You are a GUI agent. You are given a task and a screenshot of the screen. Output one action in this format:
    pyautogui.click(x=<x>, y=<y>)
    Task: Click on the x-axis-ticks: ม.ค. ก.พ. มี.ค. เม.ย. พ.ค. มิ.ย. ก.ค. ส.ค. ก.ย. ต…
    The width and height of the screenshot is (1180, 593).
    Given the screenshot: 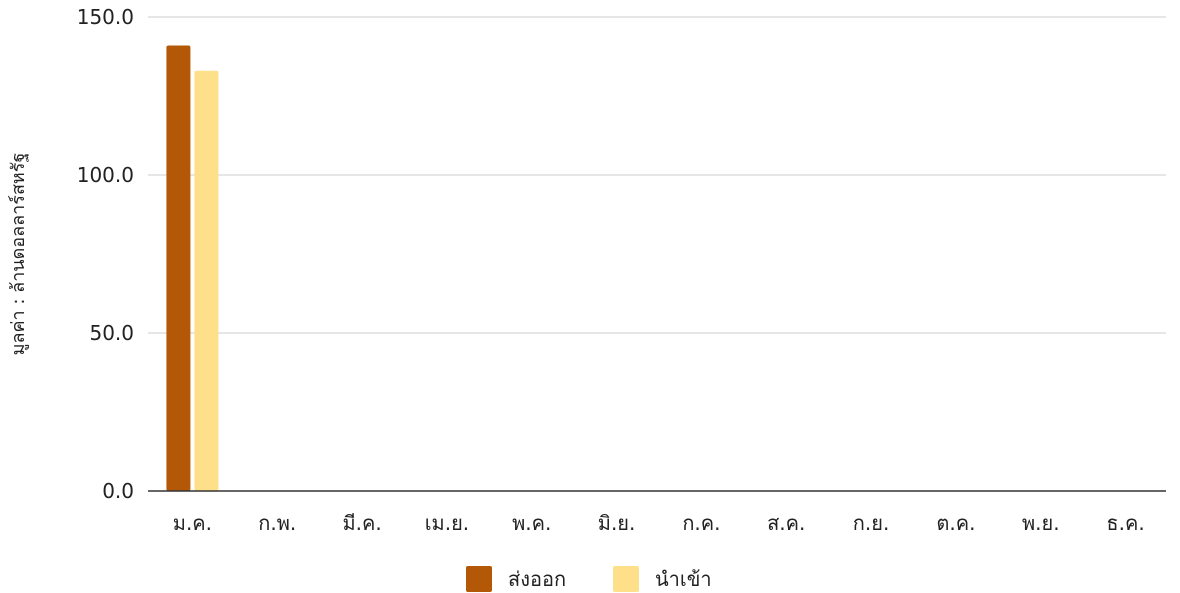 What is the action you would take?
    pyautogui.click(x=659, y=523)
    